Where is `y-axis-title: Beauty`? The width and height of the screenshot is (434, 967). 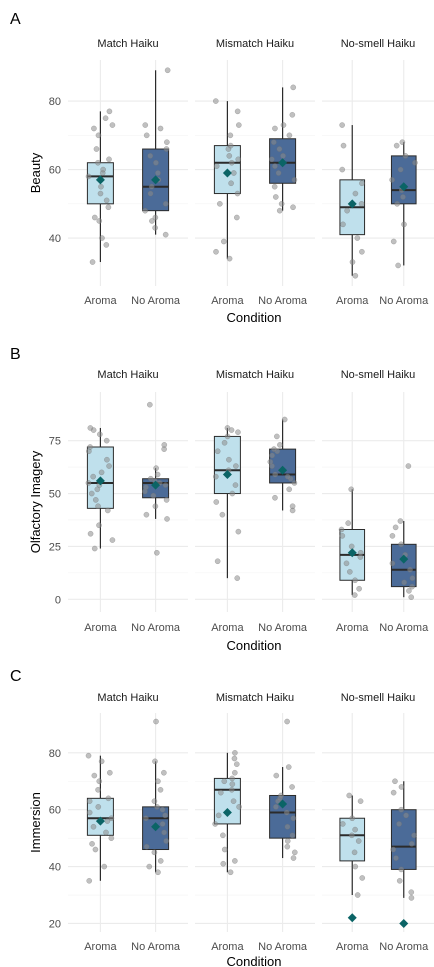 y-axis-title: Beauty is located at coordinates (35, 172).